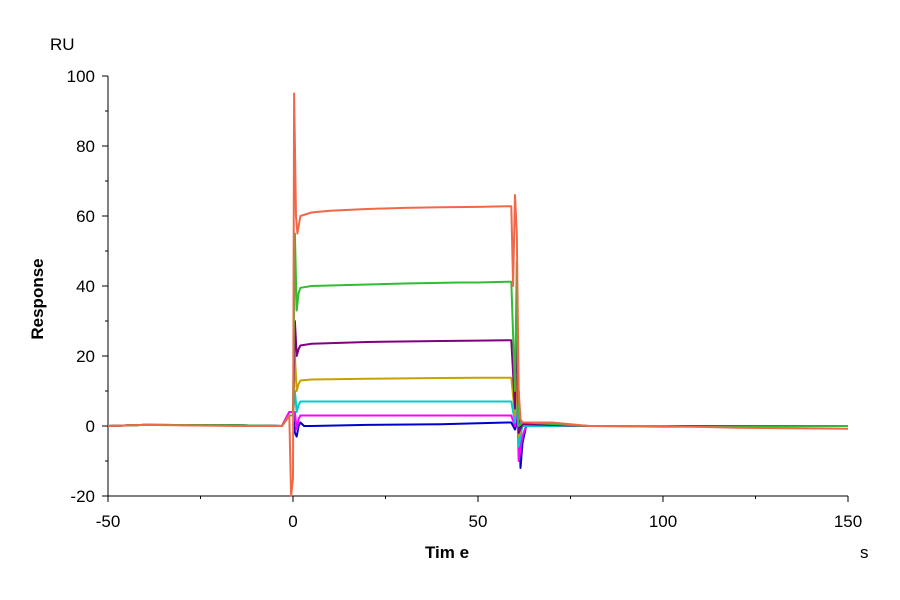  I want to click on x-tick-label: 50, so click(478, 521).